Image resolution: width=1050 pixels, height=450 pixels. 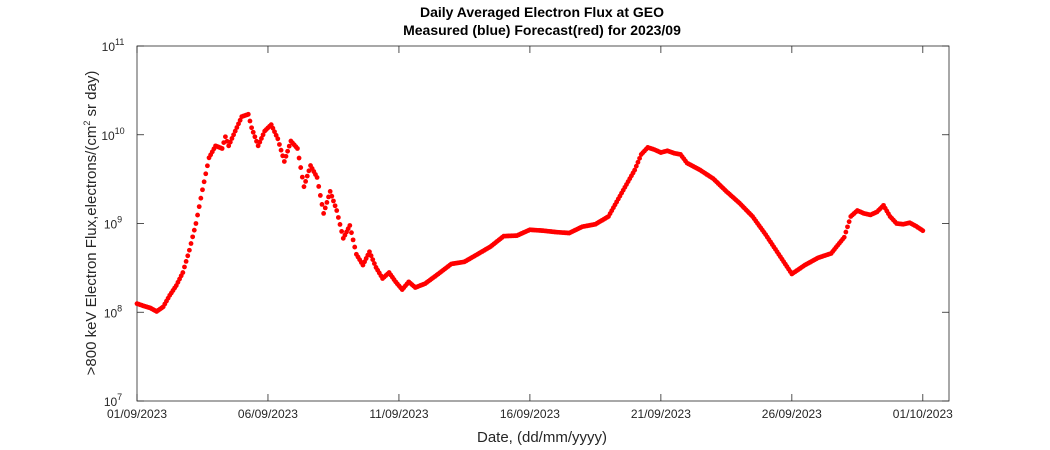 What do you see at coordinates (87, 123) in the screenshot?
I see `y-axis-label-sup: 2` at bounding box center [87, 123].